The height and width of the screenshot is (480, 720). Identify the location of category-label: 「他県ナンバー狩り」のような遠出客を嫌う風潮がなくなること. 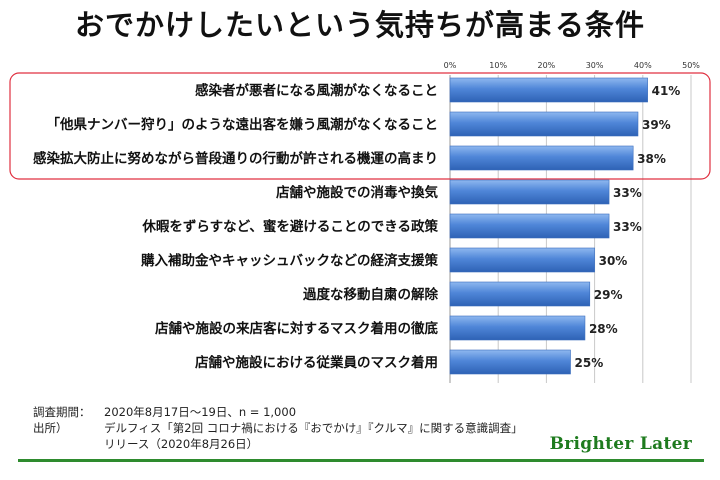
(243, 124).